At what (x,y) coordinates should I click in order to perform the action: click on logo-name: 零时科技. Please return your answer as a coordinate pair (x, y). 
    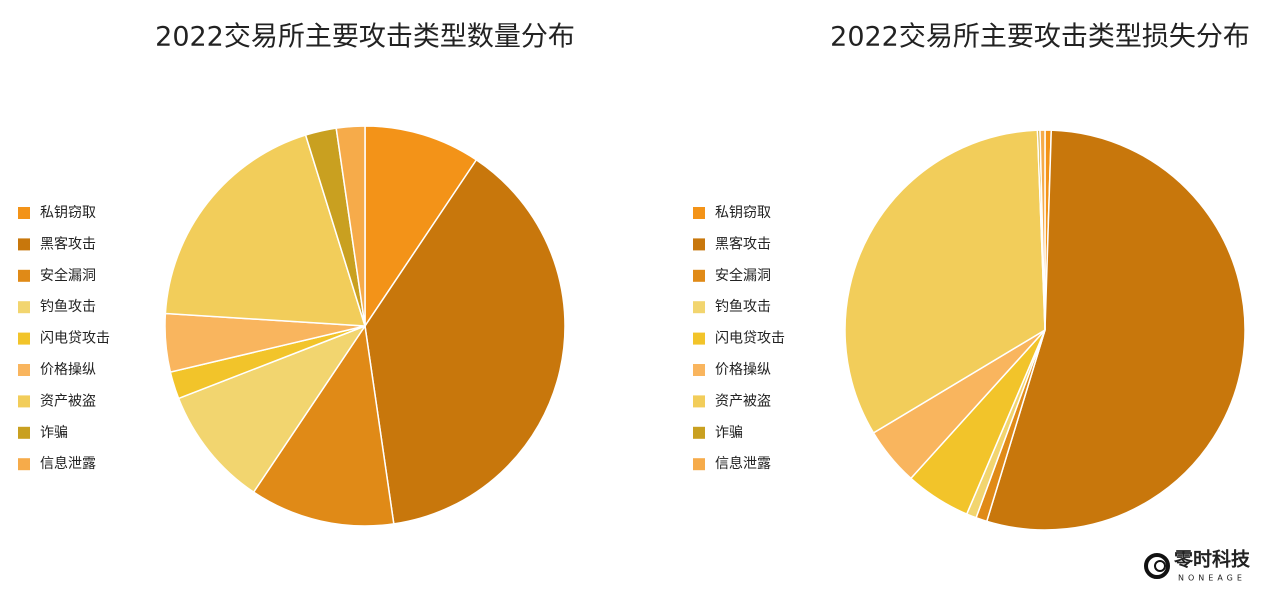
    Looking at the image, I should click on (1212, 559).